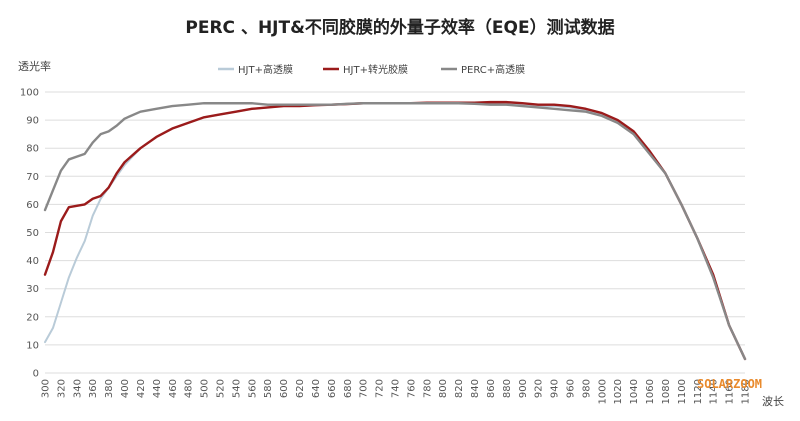 This screenshot has width=800, height=421. What do you see at coordinates (427, 388) in the screenshot?
I see `x-tick-label: 780` at bounding box center [427, 388].